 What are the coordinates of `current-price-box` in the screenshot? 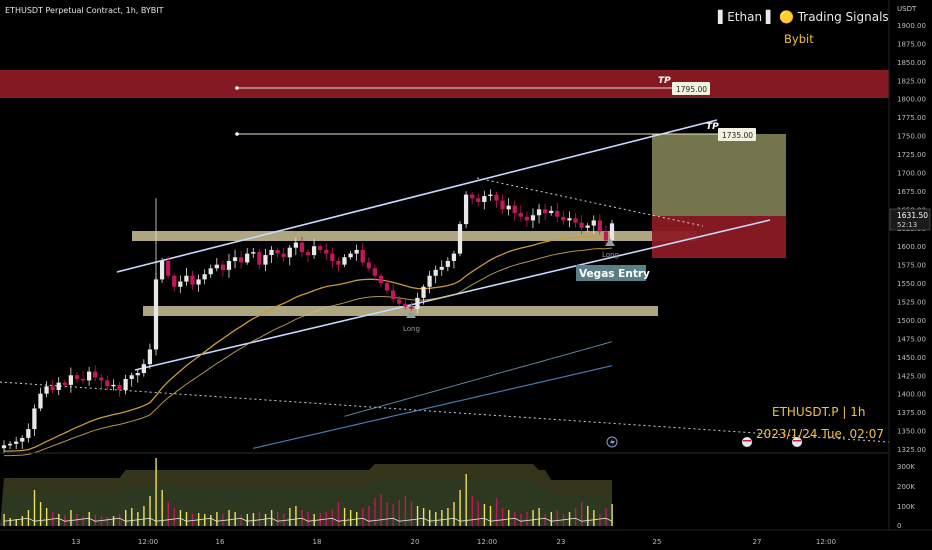 It's located at (910, 219).